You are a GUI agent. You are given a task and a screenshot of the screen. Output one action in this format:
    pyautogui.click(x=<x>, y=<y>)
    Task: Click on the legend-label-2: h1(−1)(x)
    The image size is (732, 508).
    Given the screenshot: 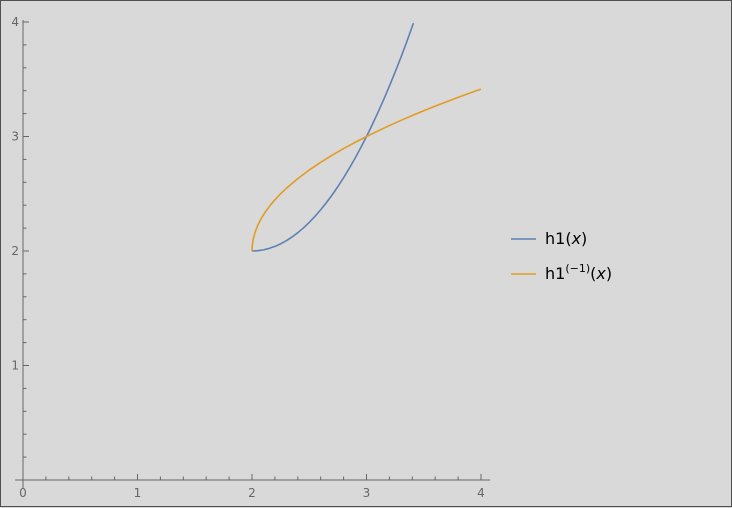 What is the action you would take?
    pyautogui.click(x=578, y=272)
    